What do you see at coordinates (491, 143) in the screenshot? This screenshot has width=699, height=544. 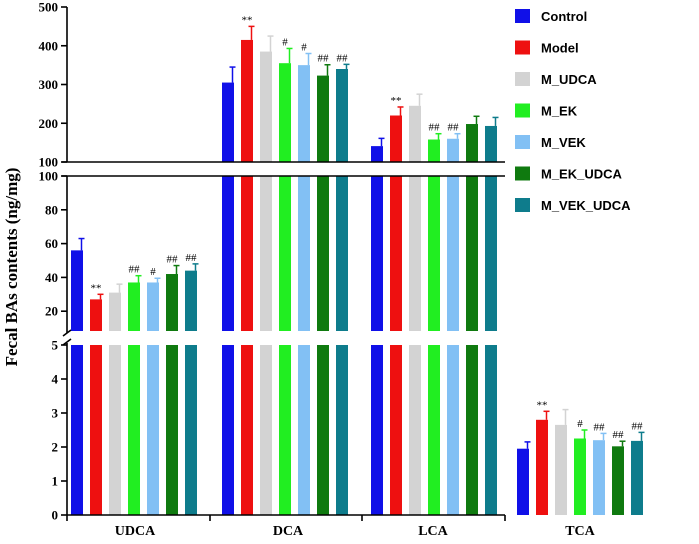 I see `bar-M_VEK_UDCA-LCA` at bounding box center [491, 143].